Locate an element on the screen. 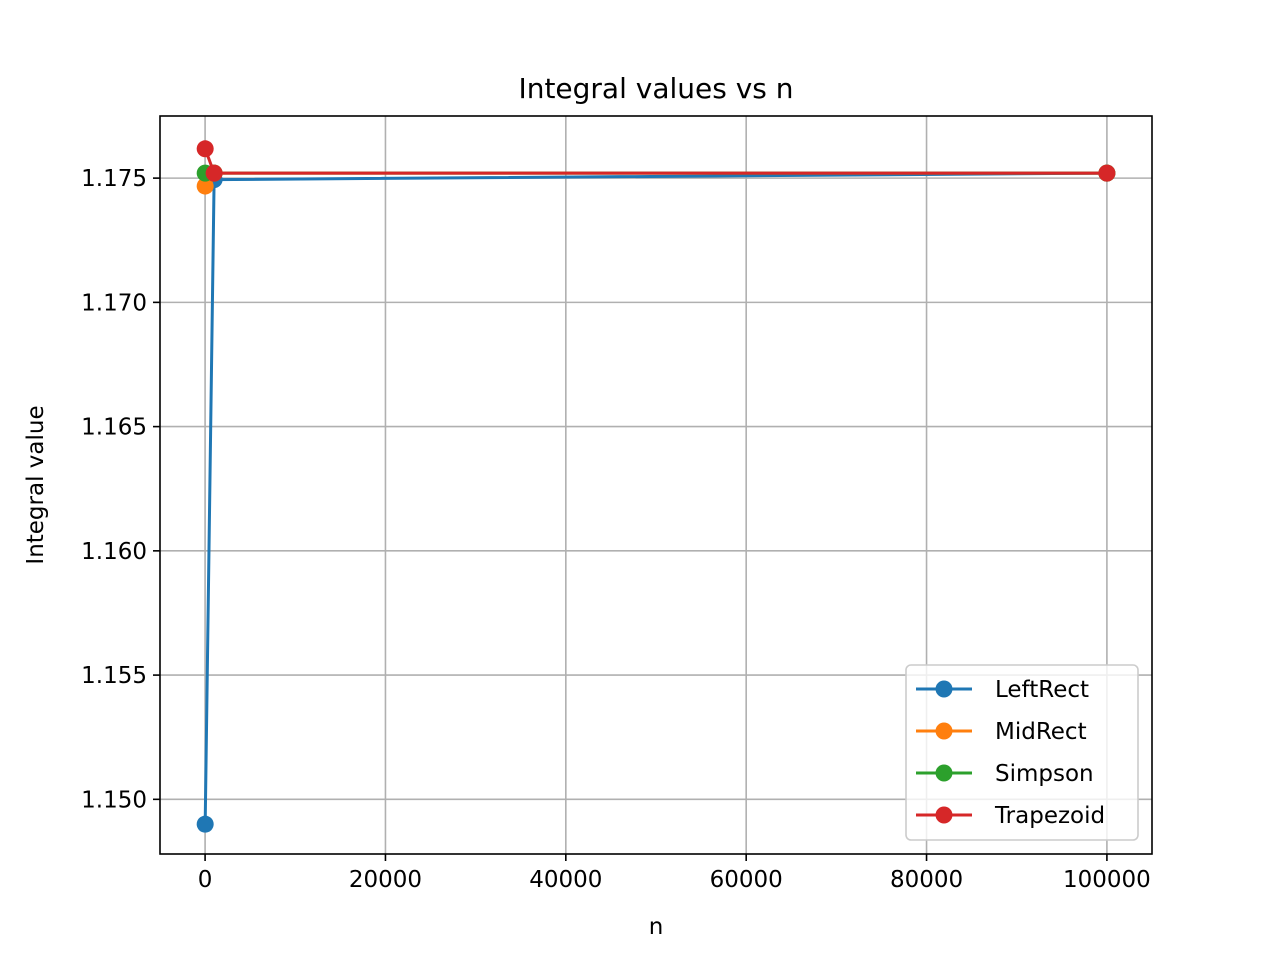 This screenshot has height=960, width=1280. x-ticks: 0 20000 40000 60000 80000 100000 is located at coordinates (674, 873).